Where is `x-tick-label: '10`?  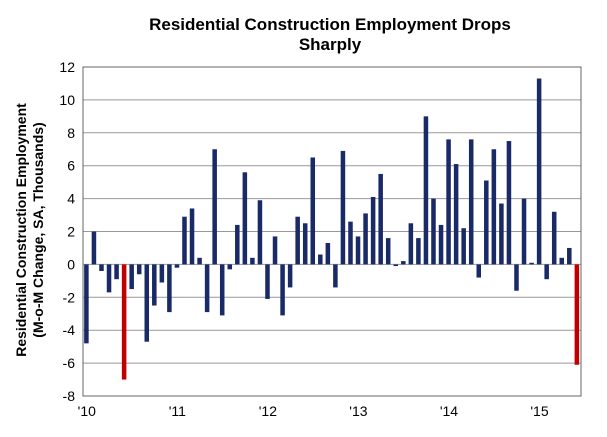
x-tick-label: '10 is located at coordinates (87, 411).